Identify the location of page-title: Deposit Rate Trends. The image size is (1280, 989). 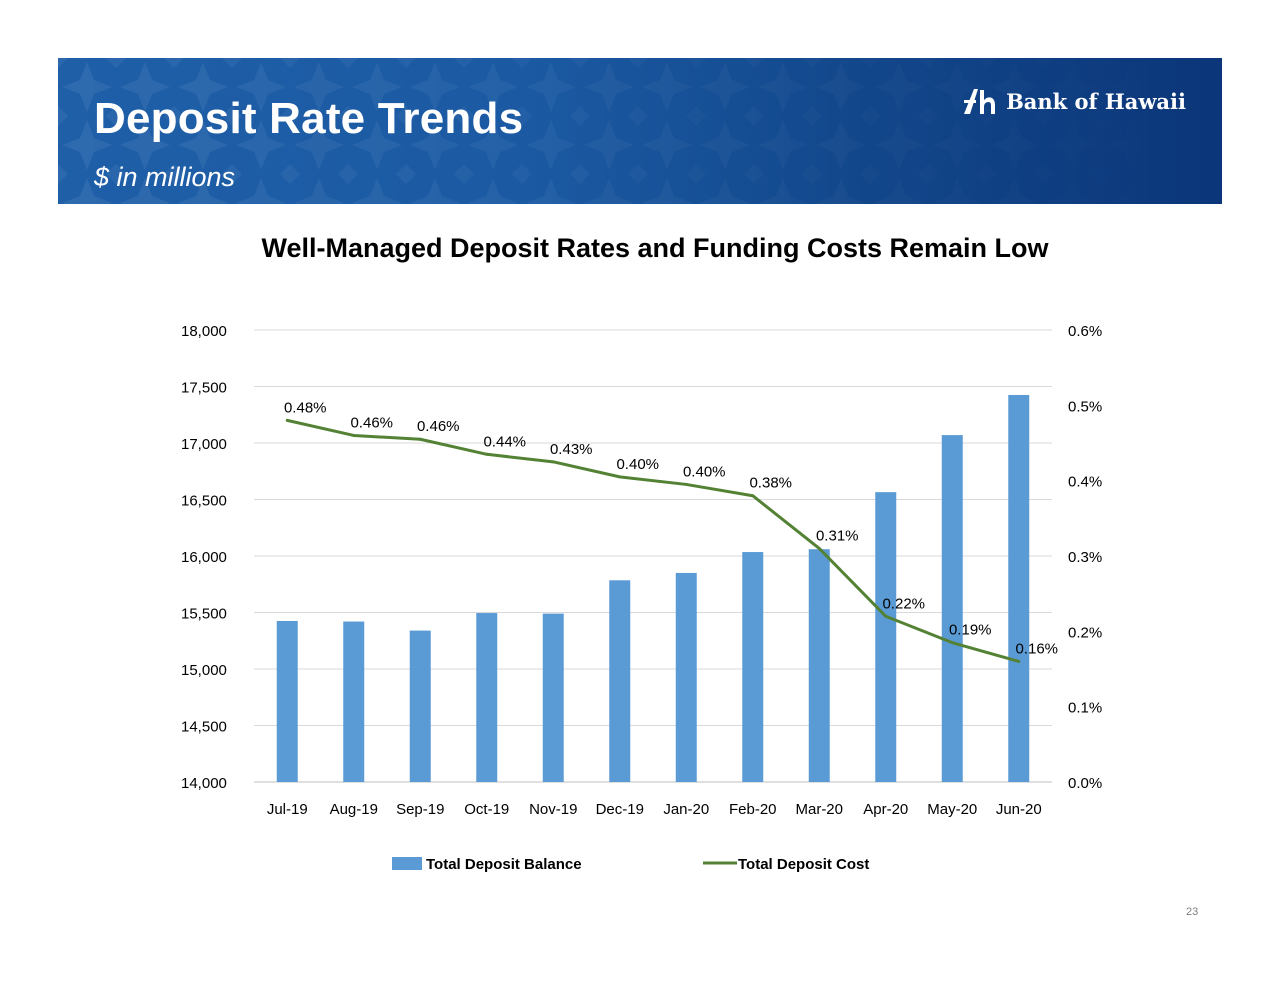
(309, 118).